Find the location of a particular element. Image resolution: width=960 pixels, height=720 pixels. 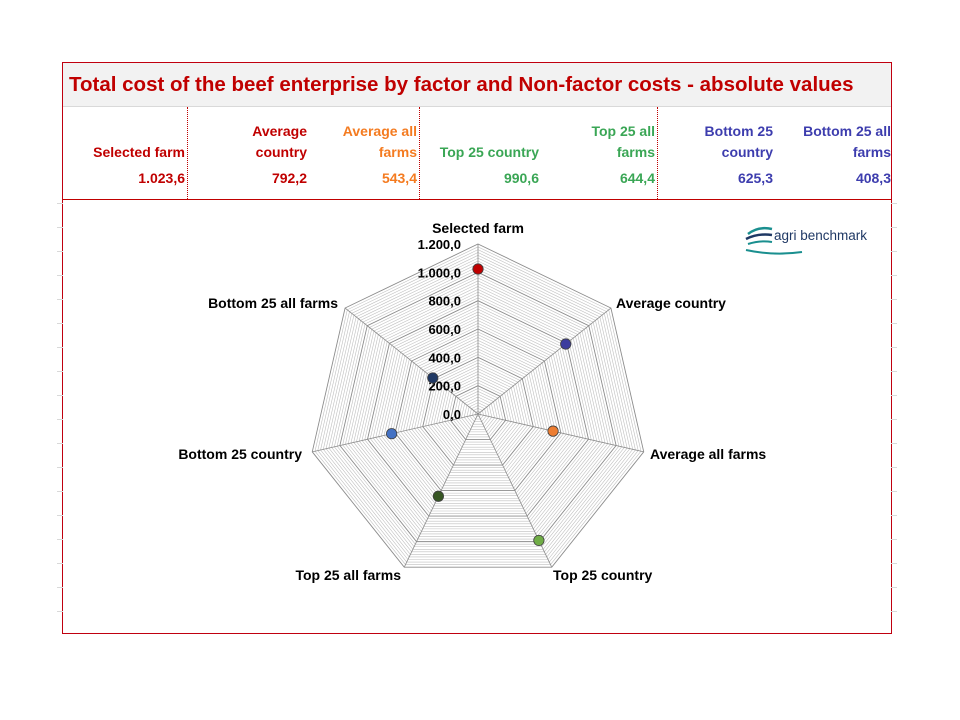

stat-column: Selected farm 1.023,6 is located at coordinates (125, 153).